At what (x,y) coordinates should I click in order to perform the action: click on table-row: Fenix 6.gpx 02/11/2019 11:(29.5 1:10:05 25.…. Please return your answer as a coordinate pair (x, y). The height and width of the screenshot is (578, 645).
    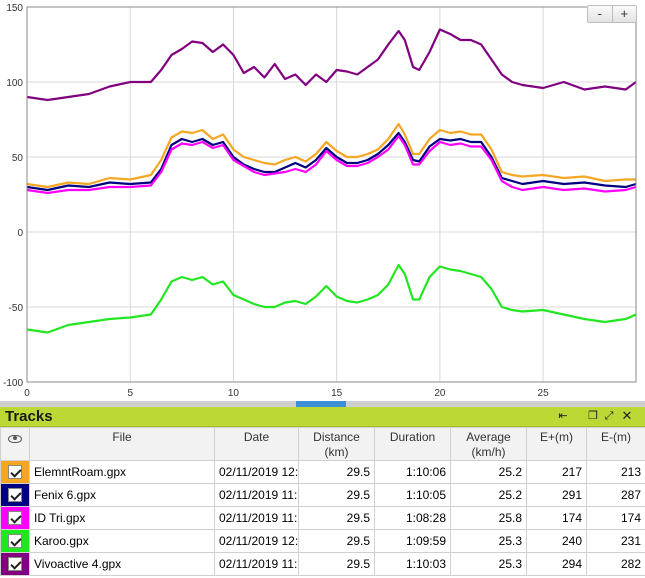
    Looking at the image, I should click on (322, 495).